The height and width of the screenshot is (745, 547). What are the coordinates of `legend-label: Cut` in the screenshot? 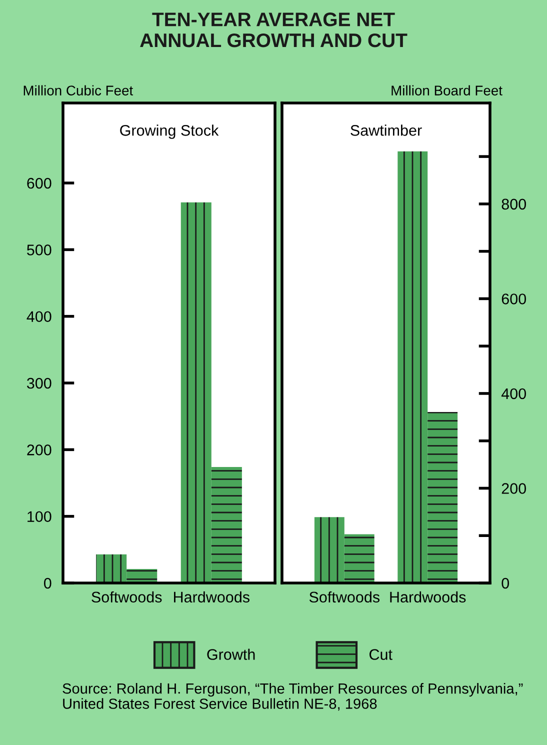 It's located at (381, 654).